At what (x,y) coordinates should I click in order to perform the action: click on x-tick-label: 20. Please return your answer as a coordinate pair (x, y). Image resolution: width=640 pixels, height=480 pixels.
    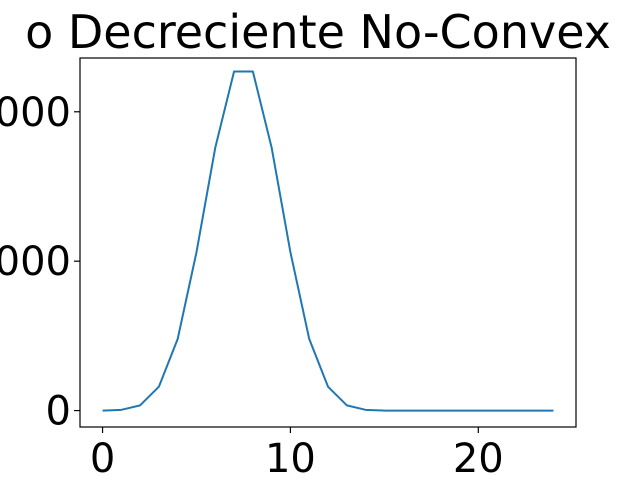
    Looking at the image, I should click on (478, 458).